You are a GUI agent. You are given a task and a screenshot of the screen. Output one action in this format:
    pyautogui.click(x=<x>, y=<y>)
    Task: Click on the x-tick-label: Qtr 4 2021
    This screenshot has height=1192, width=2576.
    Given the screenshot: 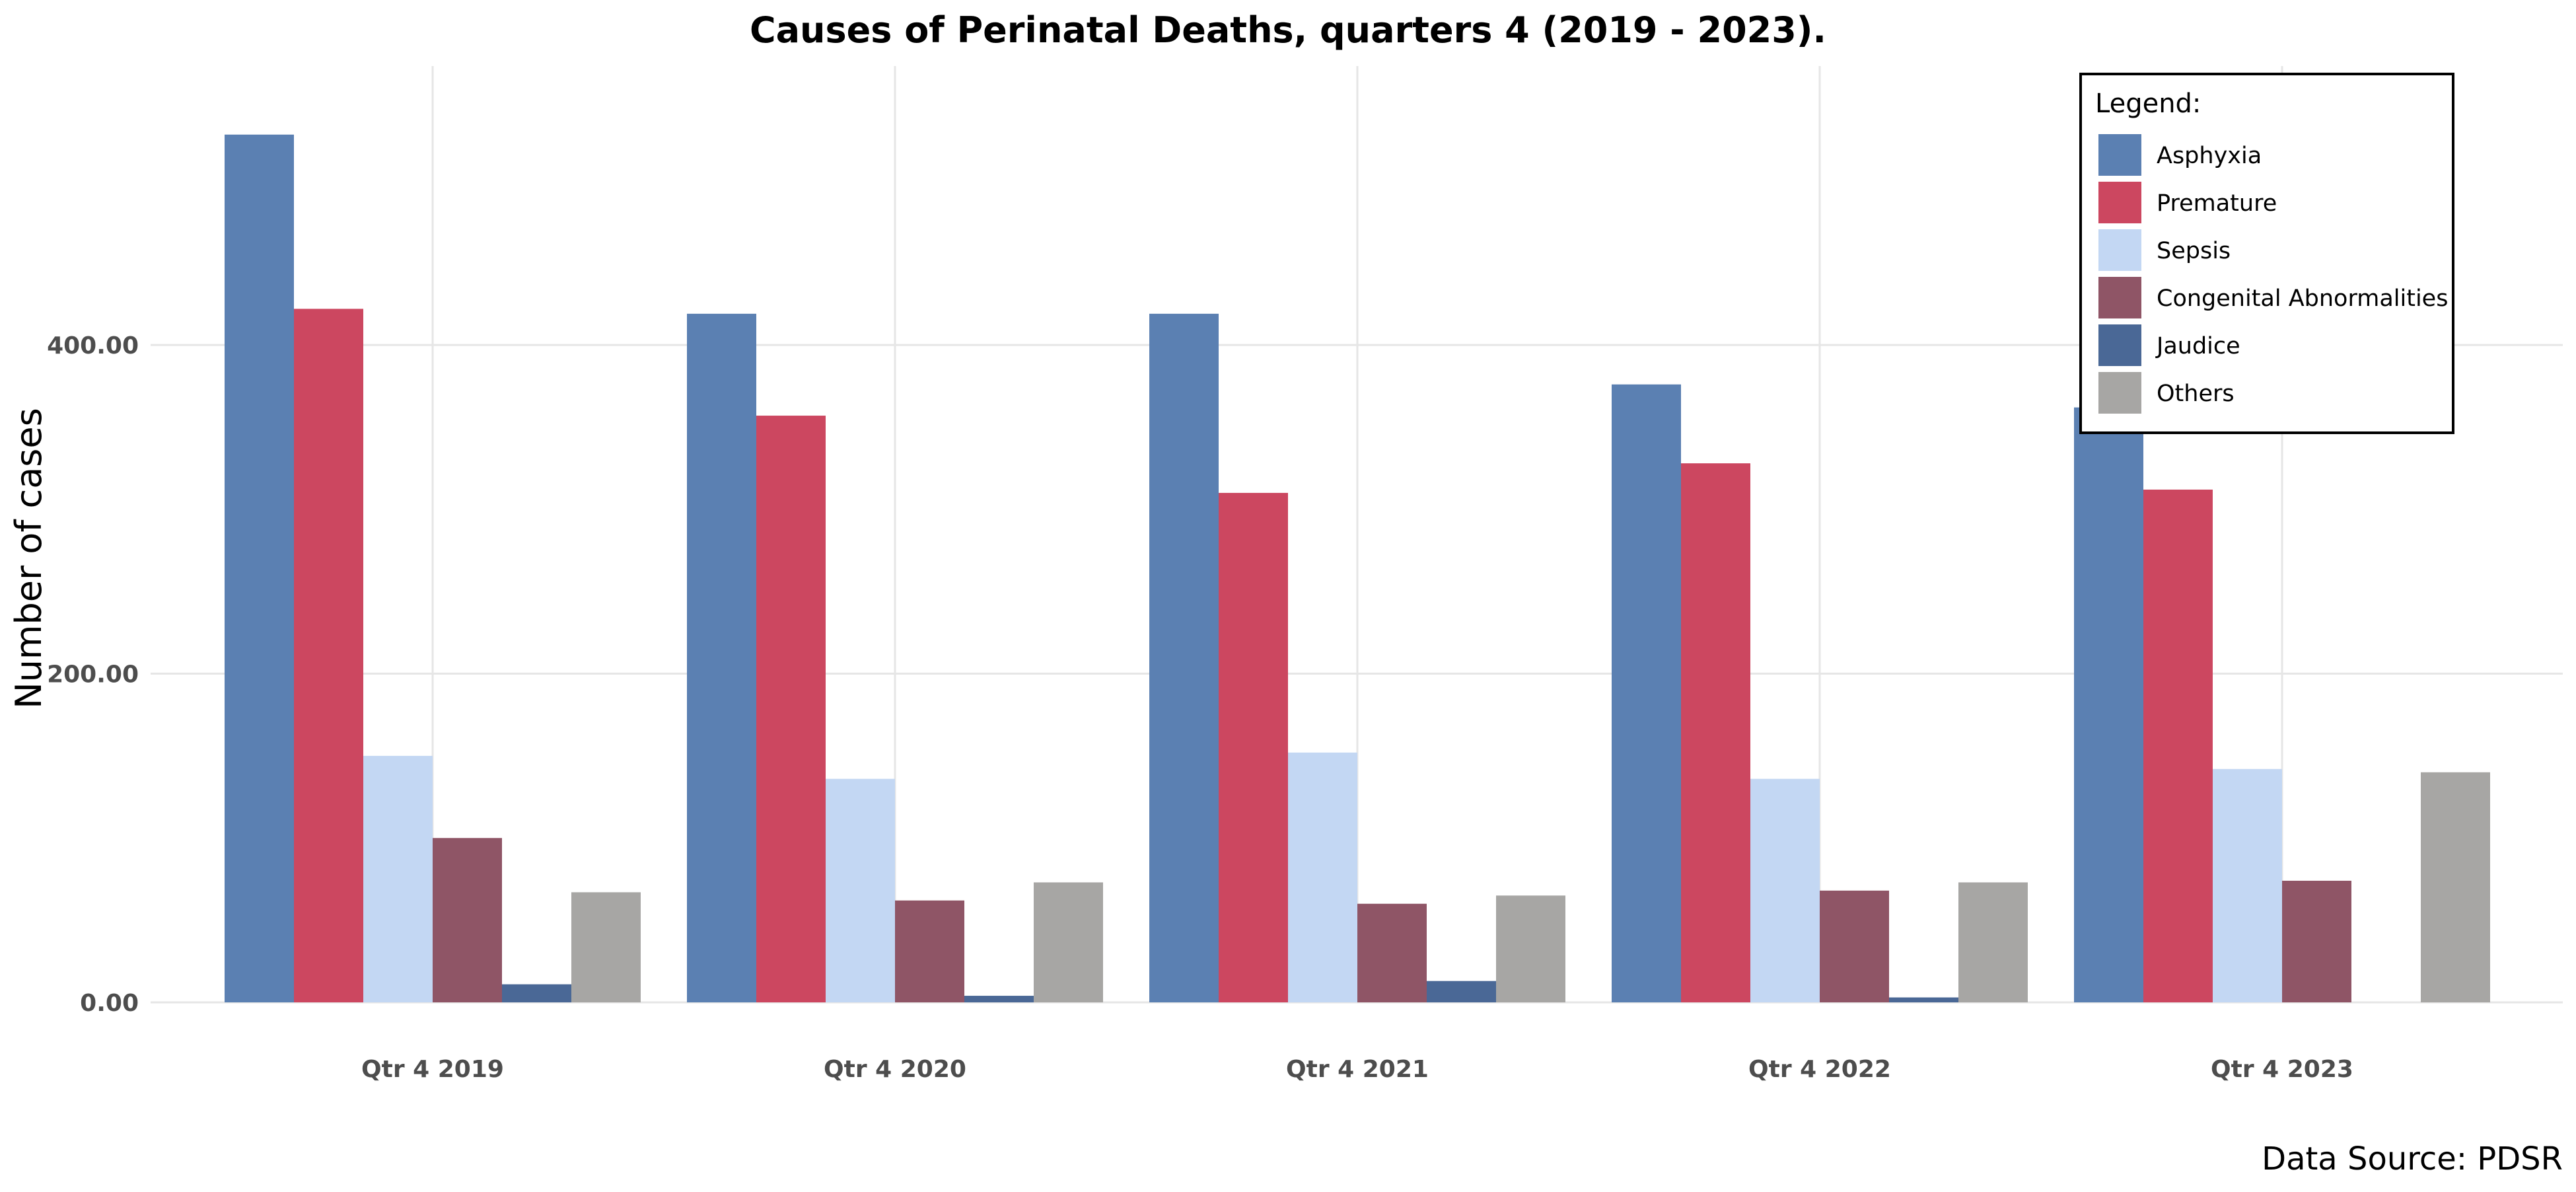 What is the action you would take?
    pyautogui.click(x=1358, y=1069)
    